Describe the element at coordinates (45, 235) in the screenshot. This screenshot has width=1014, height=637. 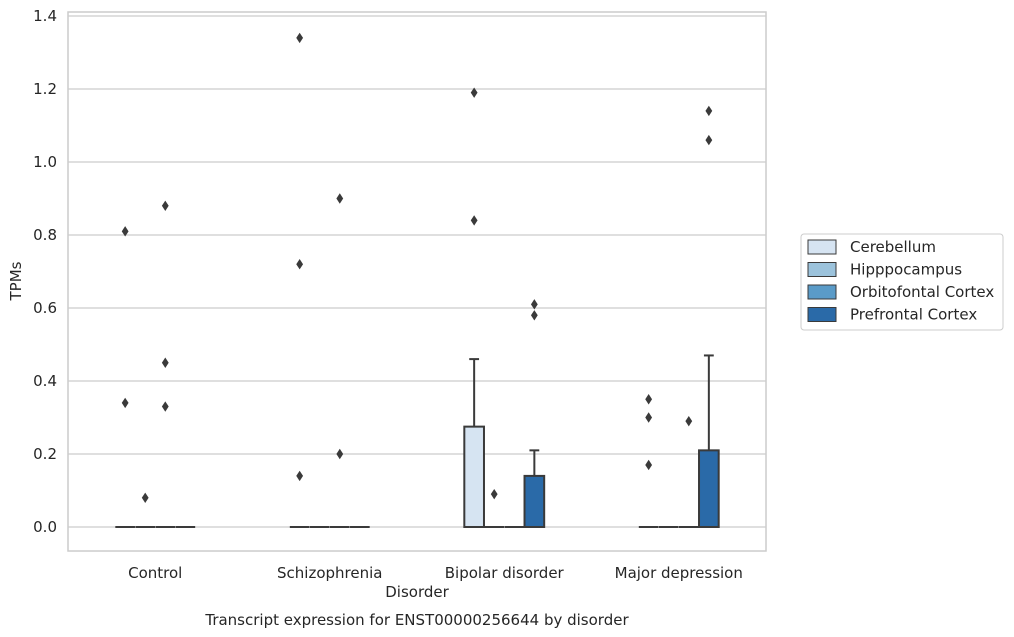
I see `y-tick-label: 0.8` at that location.